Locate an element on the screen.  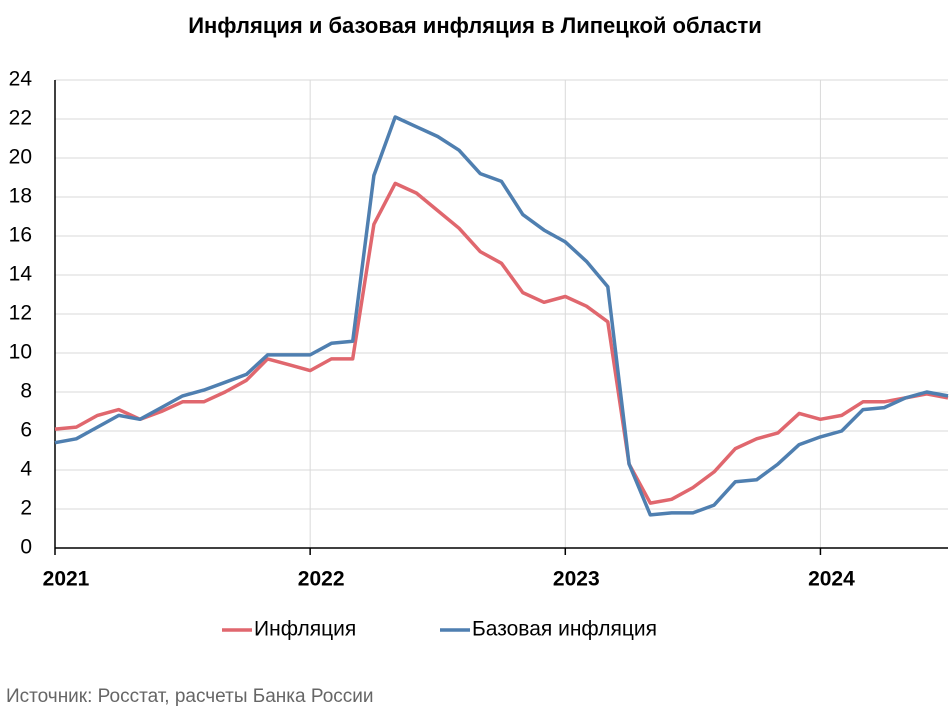
y-tick-label: 8 is located at coordinates (26, 391).